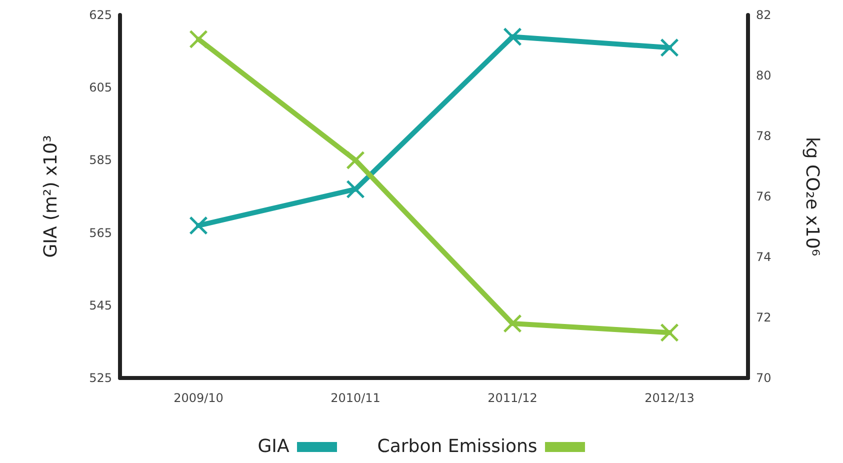 The image size is (843, 463). Describe the element at coordinates (457, 446) in the screenshot. I see `legend-label: Carbon Emissions` at that location.